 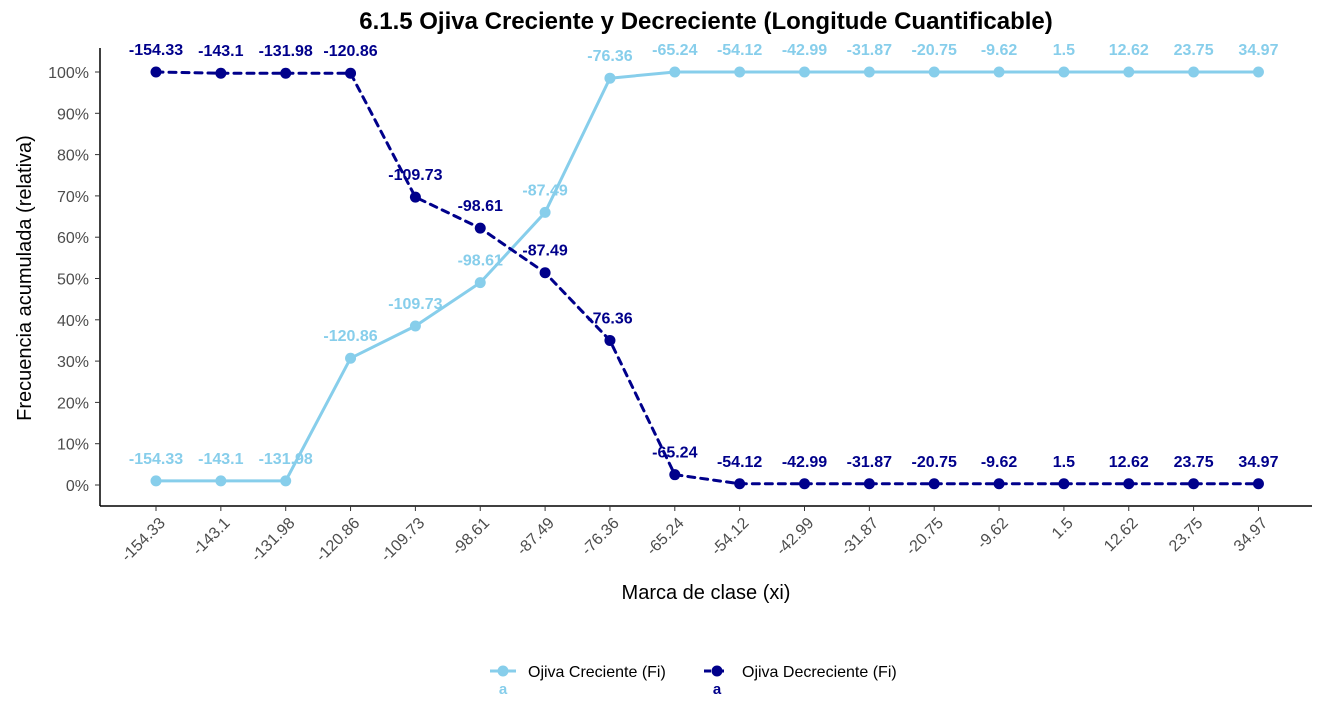 What do you see at coordinates (1258, 462) in the screenshot?
I see `series-2-data-label: 34.97` at bounding box center [1258, 462].